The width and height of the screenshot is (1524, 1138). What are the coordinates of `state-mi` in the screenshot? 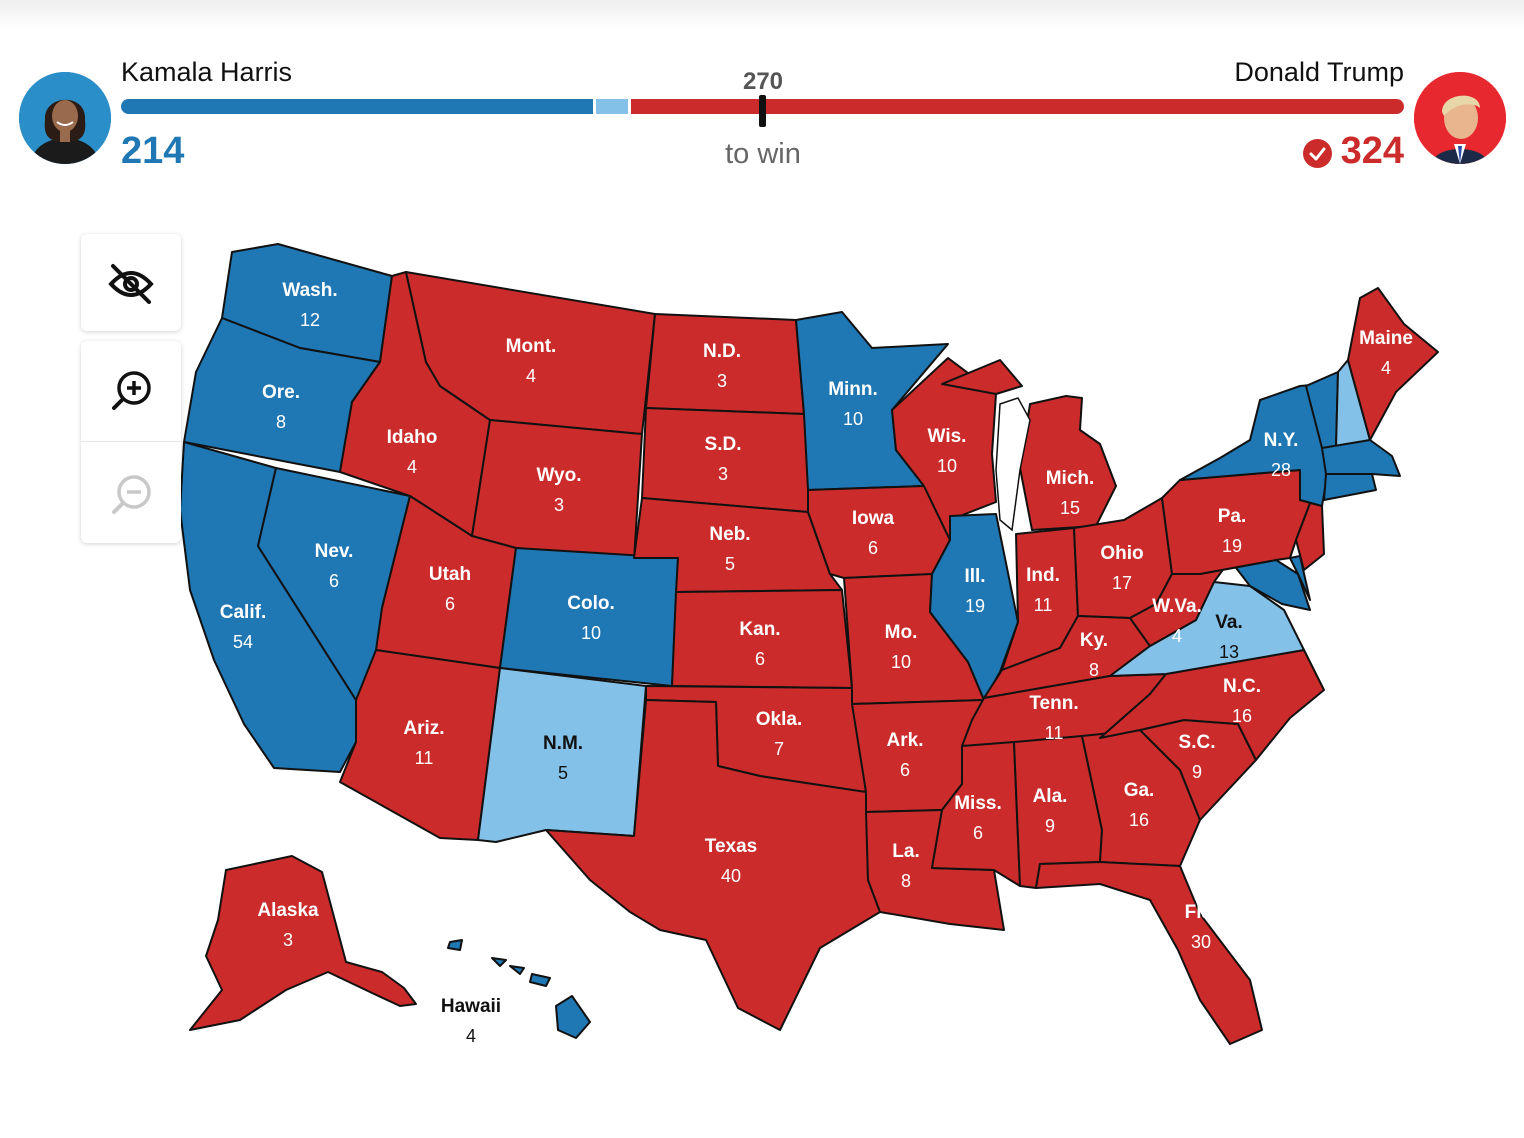 It's located at (1029, 445).